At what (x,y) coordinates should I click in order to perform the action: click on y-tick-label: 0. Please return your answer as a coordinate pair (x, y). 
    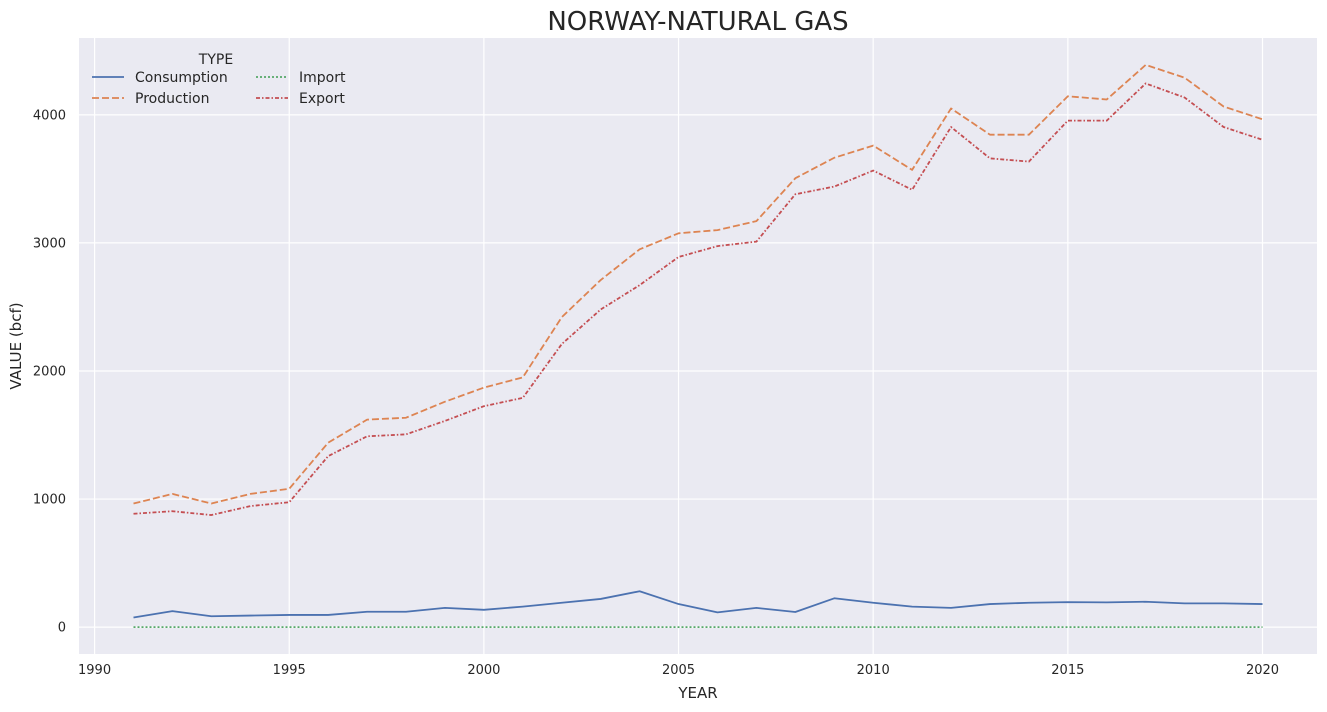
    Looking at the image, I should click on (62, 628).